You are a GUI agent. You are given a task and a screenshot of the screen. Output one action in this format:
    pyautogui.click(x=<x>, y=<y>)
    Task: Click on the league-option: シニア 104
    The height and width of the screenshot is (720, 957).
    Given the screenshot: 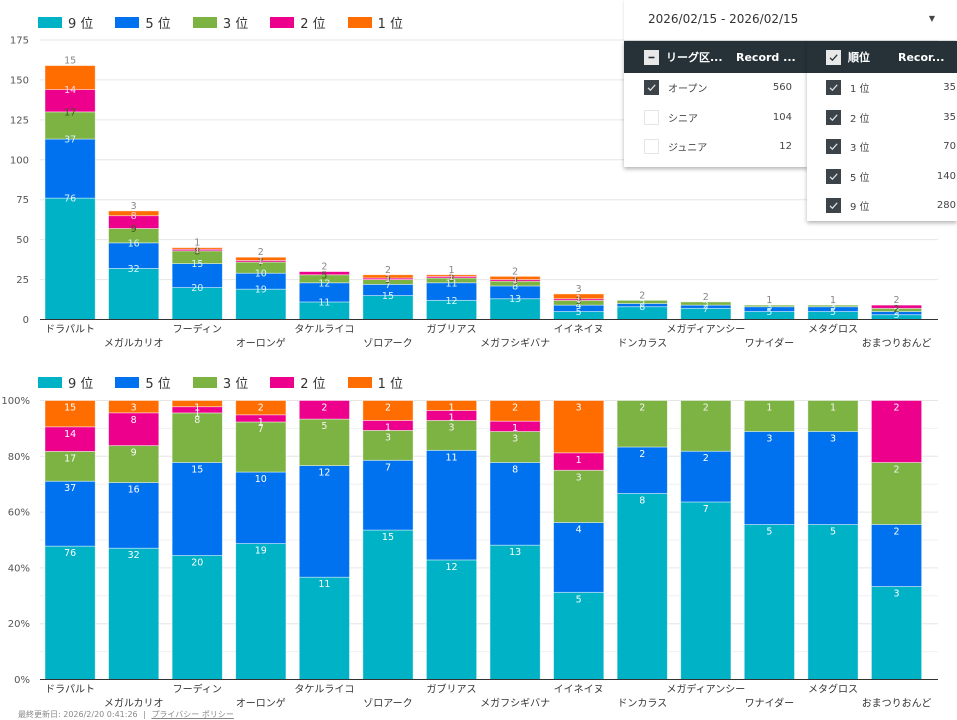 What is the action you would take?
    pyautogui.click(x=716, y=118)
    